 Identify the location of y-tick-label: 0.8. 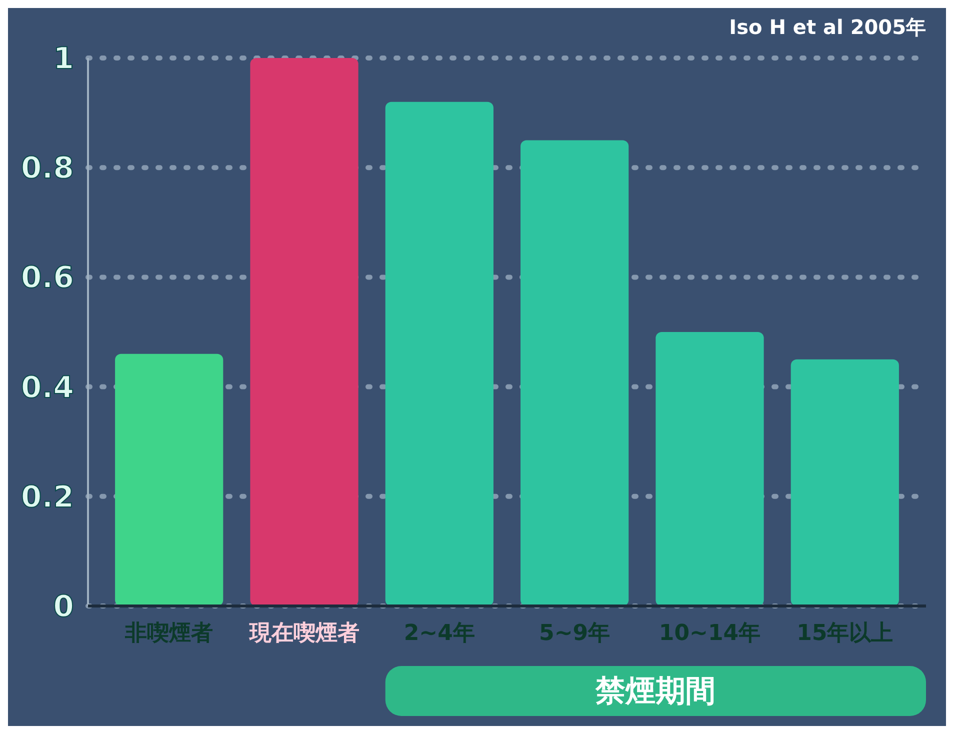
(47, 168).